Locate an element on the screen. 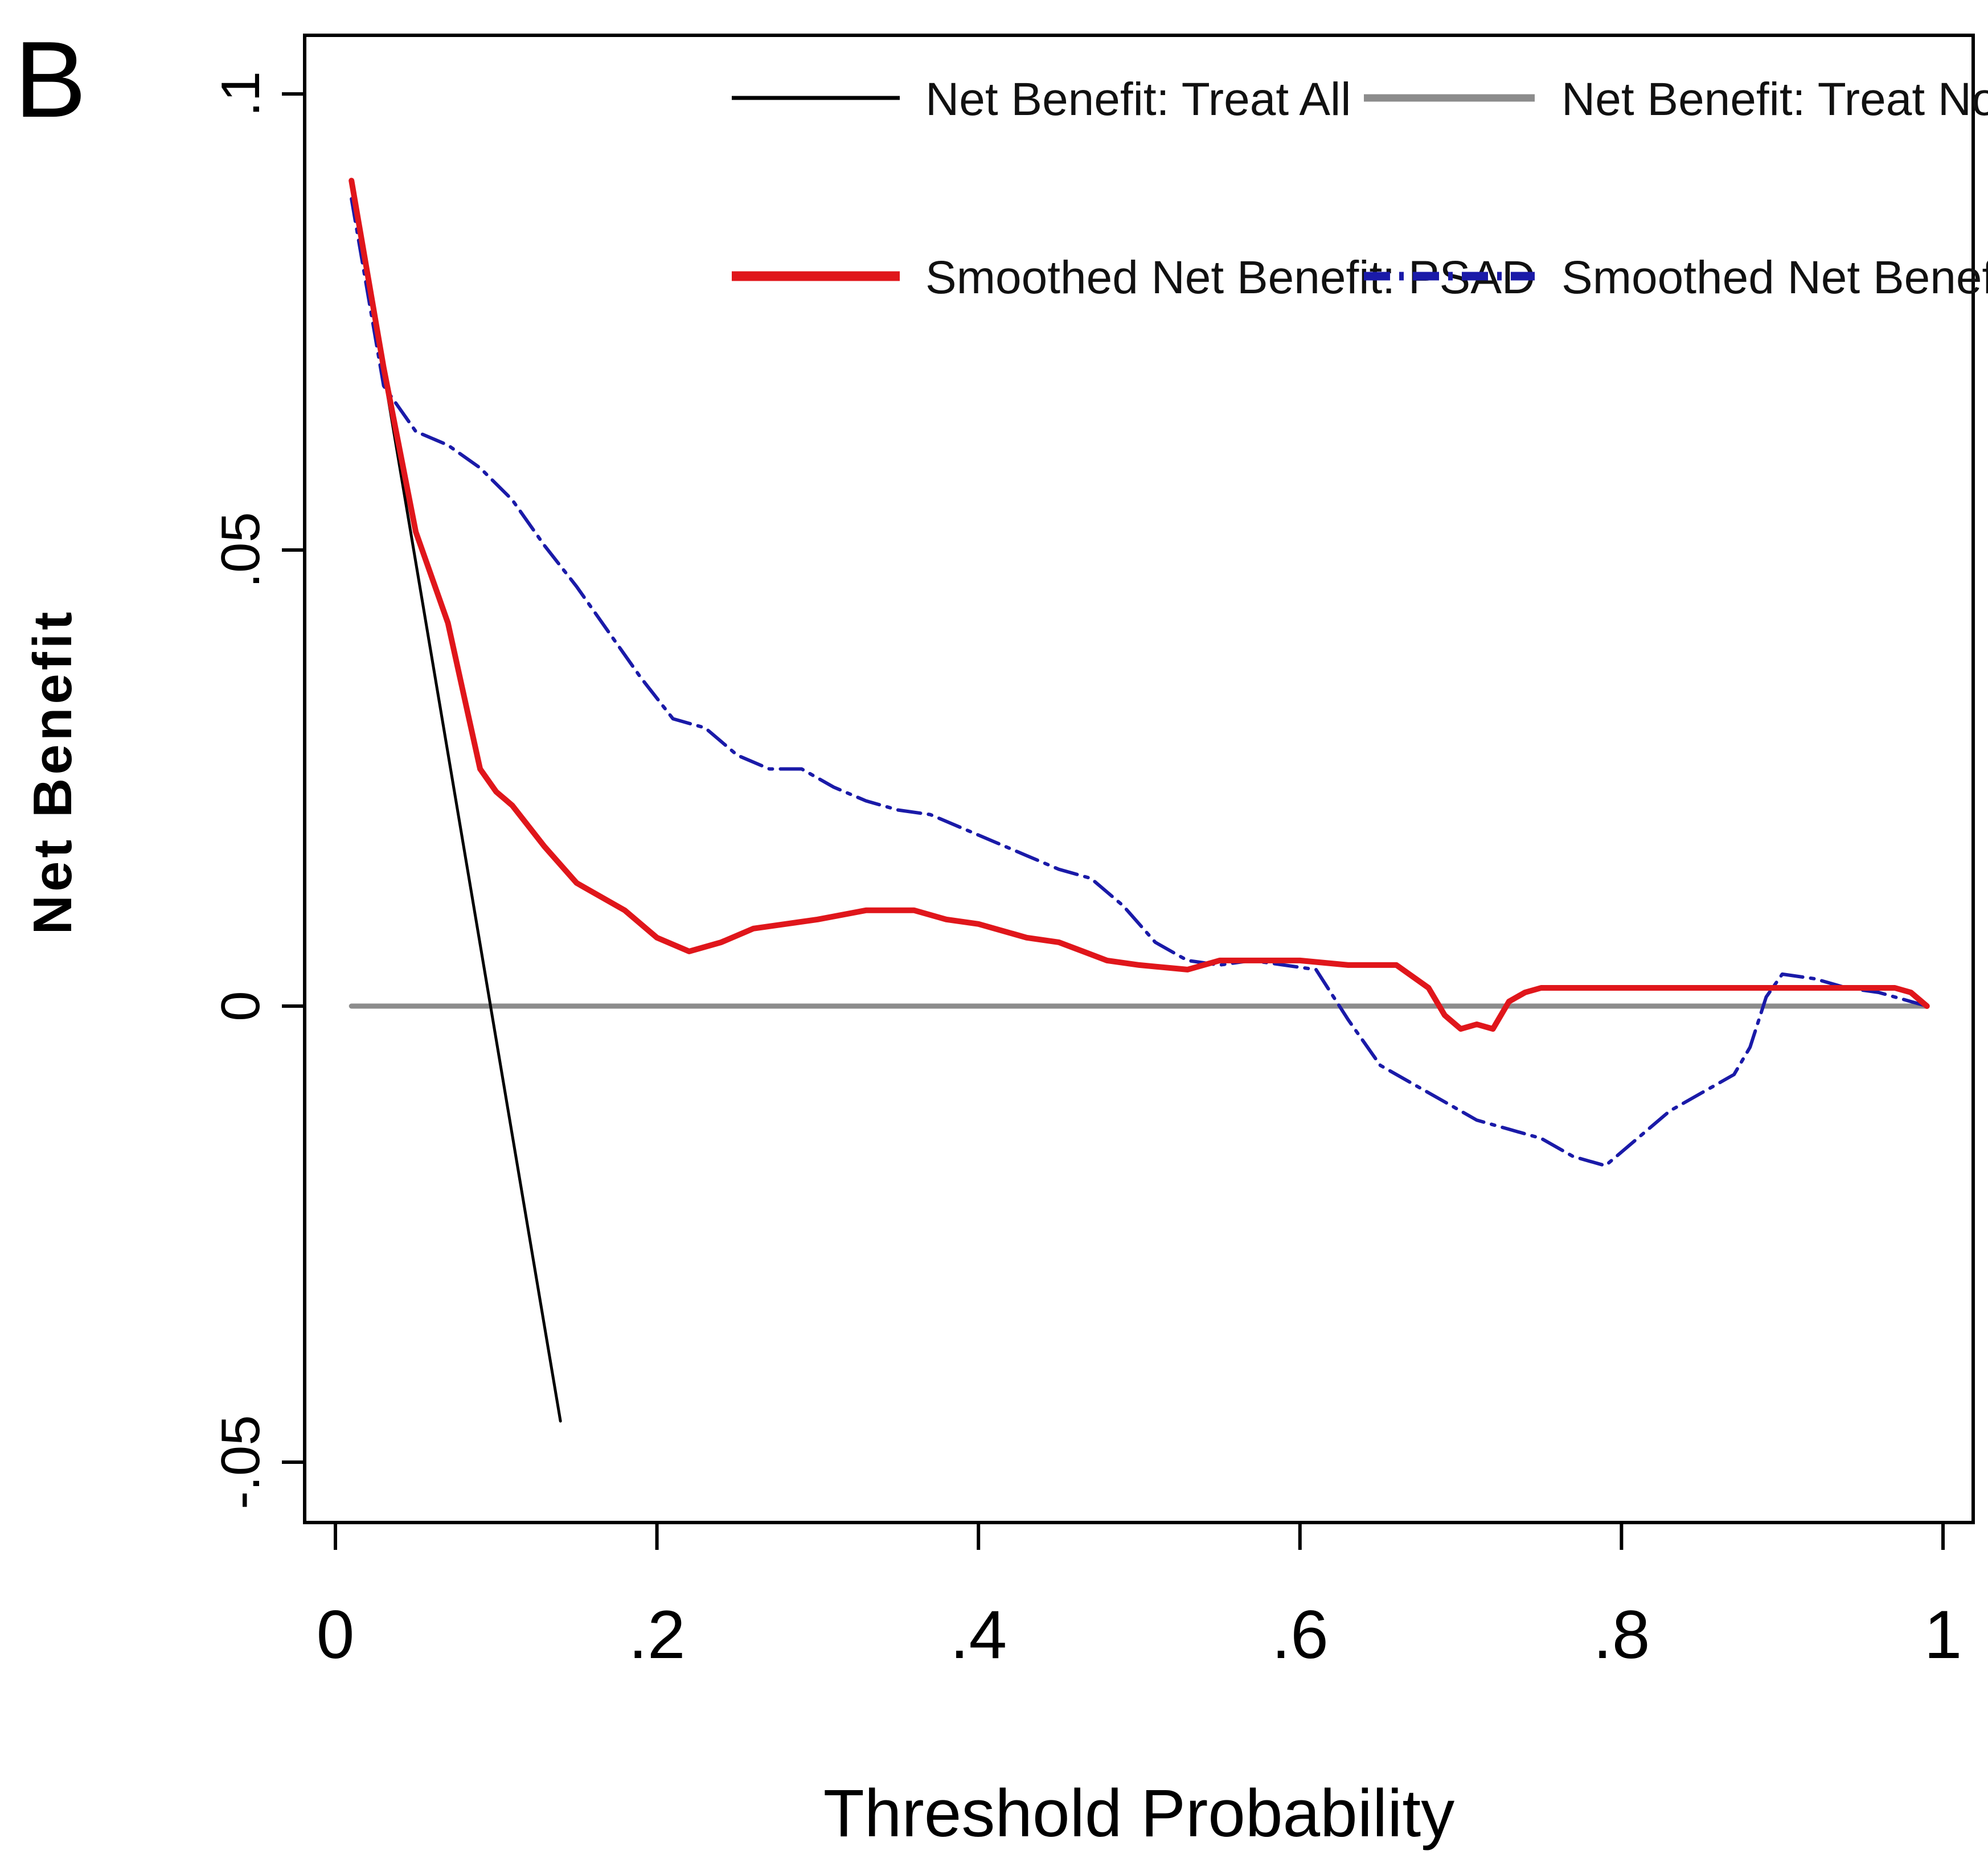  x-tick-label: .6 is located at coordinates (1300, 1635).